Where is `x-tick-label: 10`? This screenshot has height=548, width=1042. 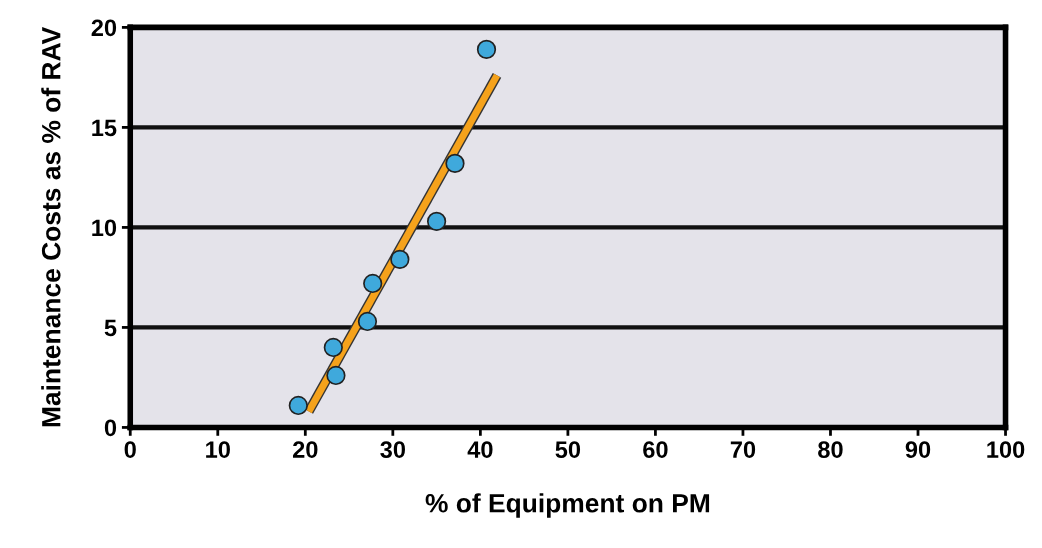
x-tick-label: 10 is located at coordinates (218, 449).